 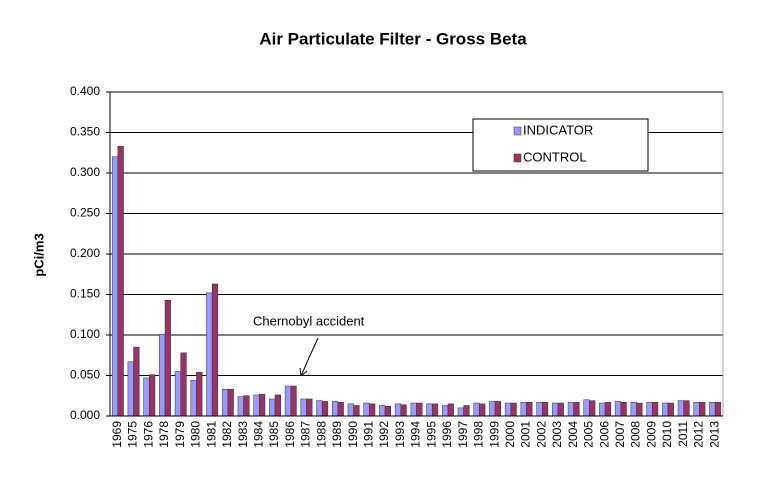 I want to click on x-tick-label: 1987, so click(x=306, y=434).